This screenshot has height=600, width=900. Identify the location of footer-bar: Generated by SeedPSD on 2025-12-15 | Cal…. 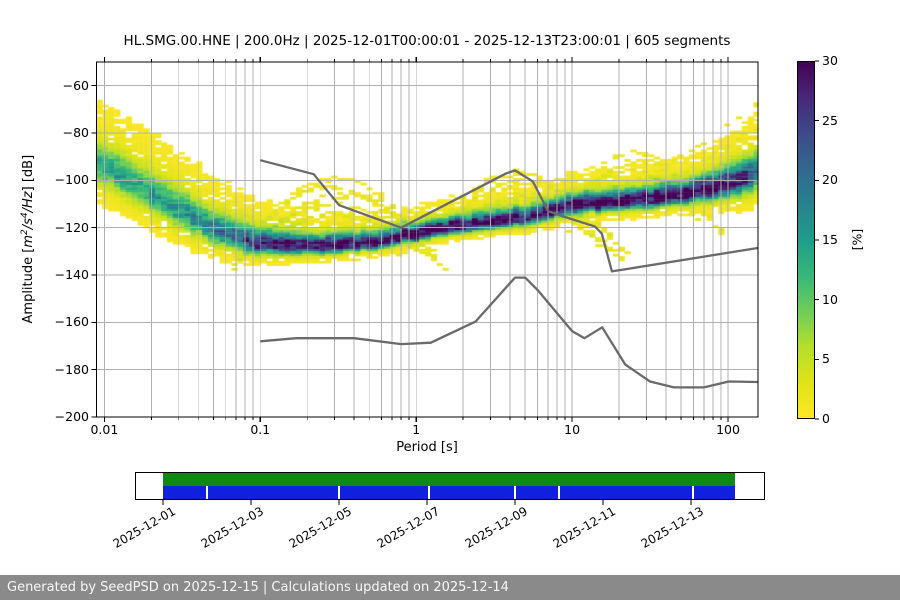
(450, 587).